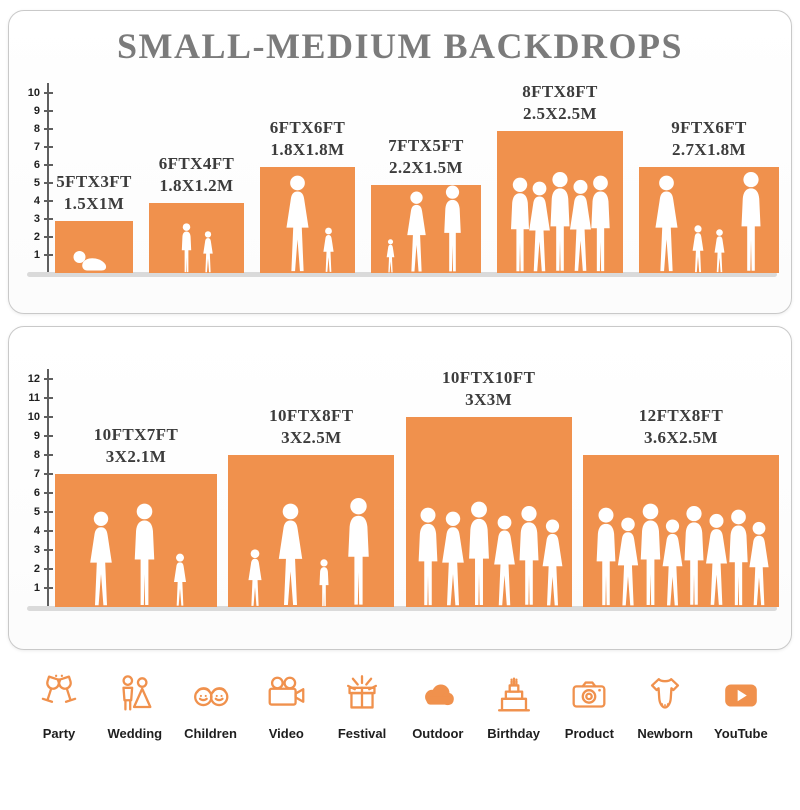  What do you see at coordinates (311, 437) in the screenshot?
I see `backdrop-size-m: 3X2.5M` at bounding box center [311, 437].